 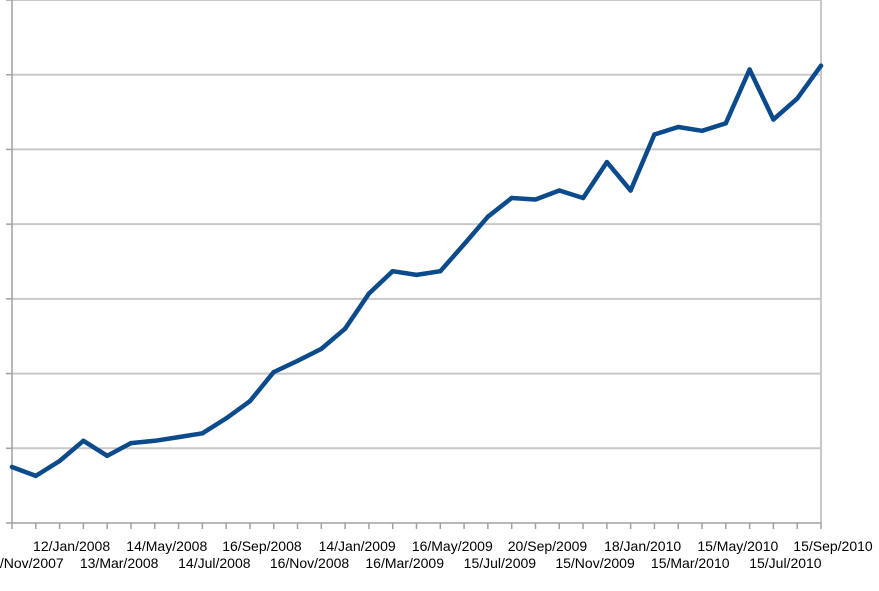 I want to click on x-tick-label: 14/Jan/2009, so click(x=357, y=546).